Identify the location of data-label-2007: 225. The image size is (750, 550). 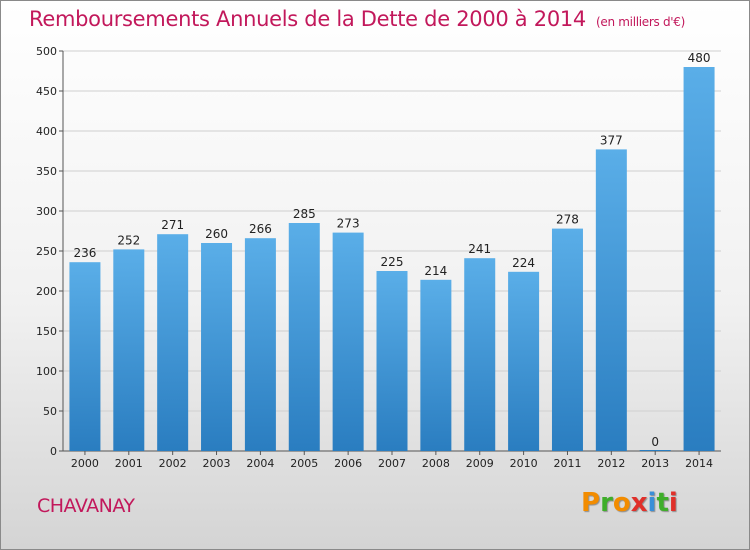
(392, 262).